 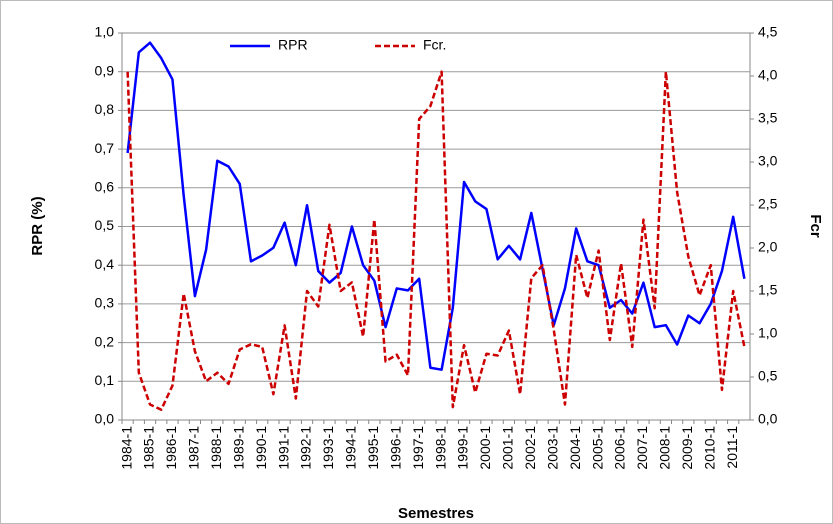 What do you see at coordinates (687, 448) in the screenshot?
I see `x-tick-label: 2009-1` at bounding box center [687, 448].